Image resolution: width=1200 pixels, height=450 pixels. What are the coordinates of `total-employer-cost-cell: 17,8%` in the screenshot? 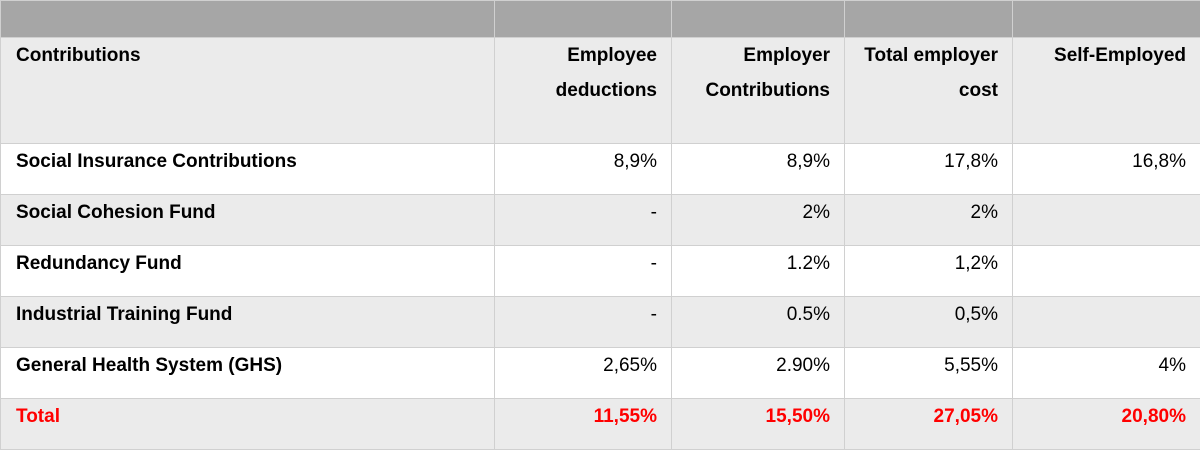 It's located at (928, 169).